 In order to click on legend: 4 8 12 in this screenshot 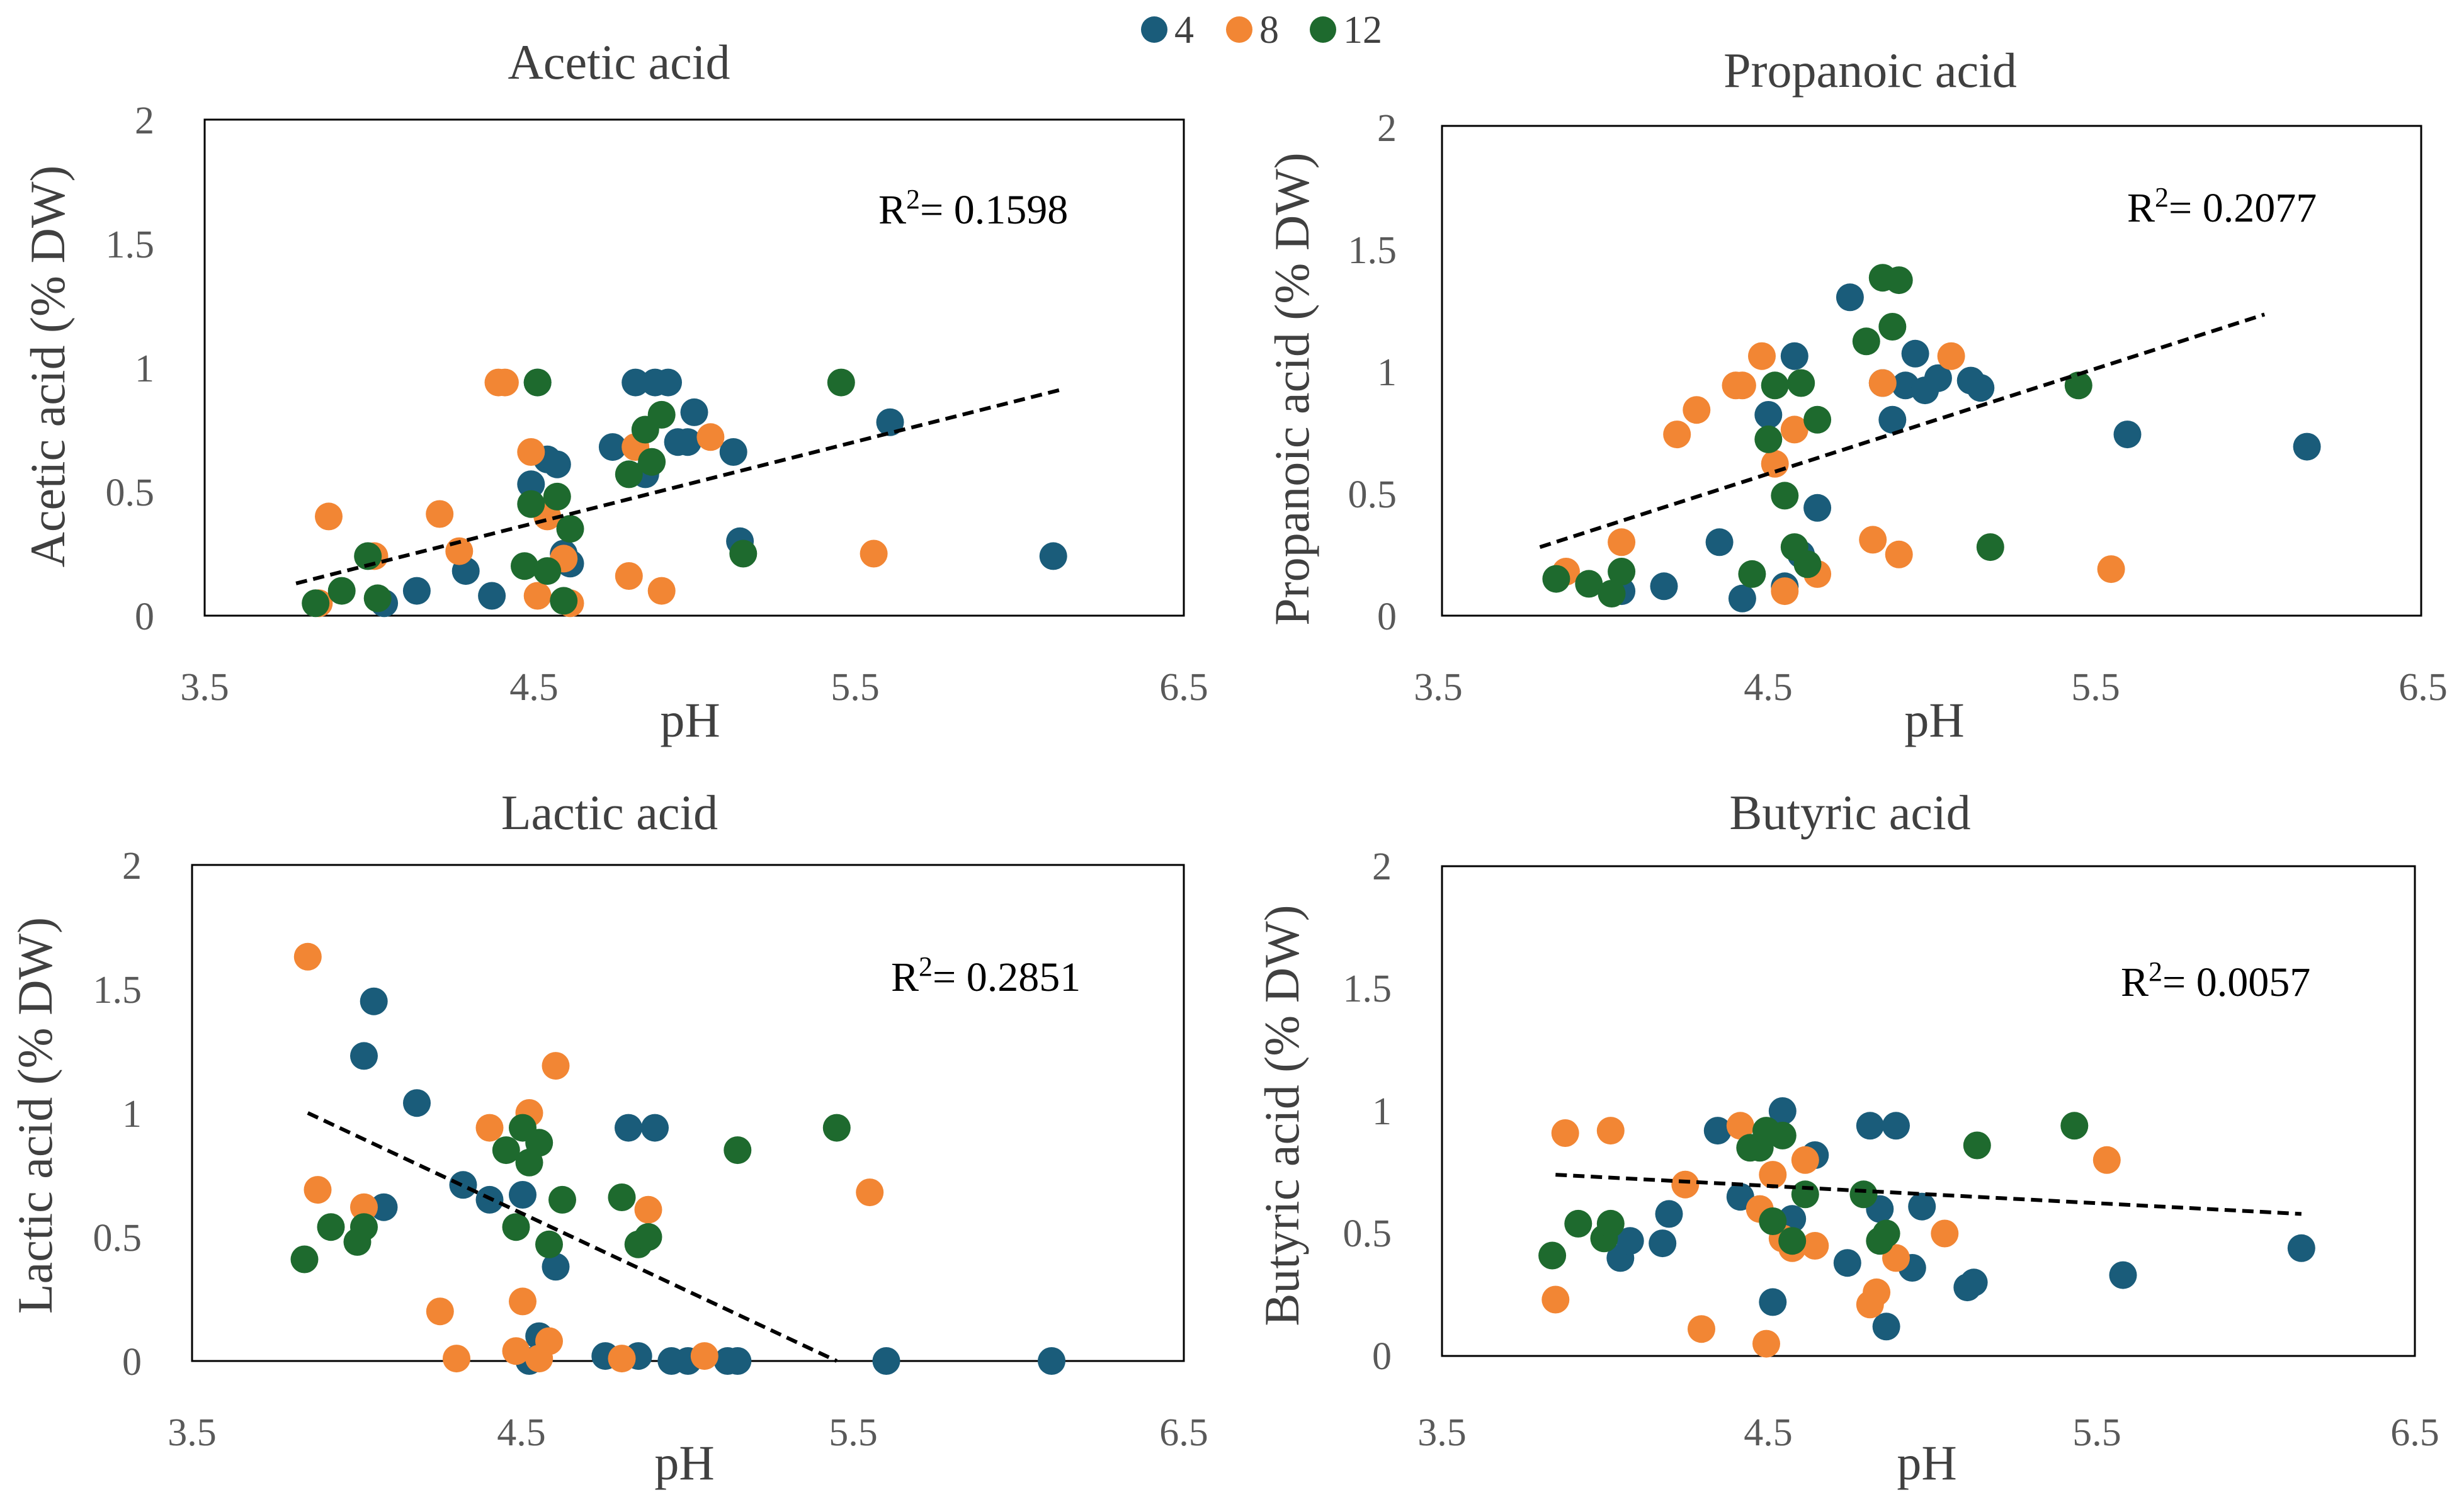, I will do `click(1261, 30)`.